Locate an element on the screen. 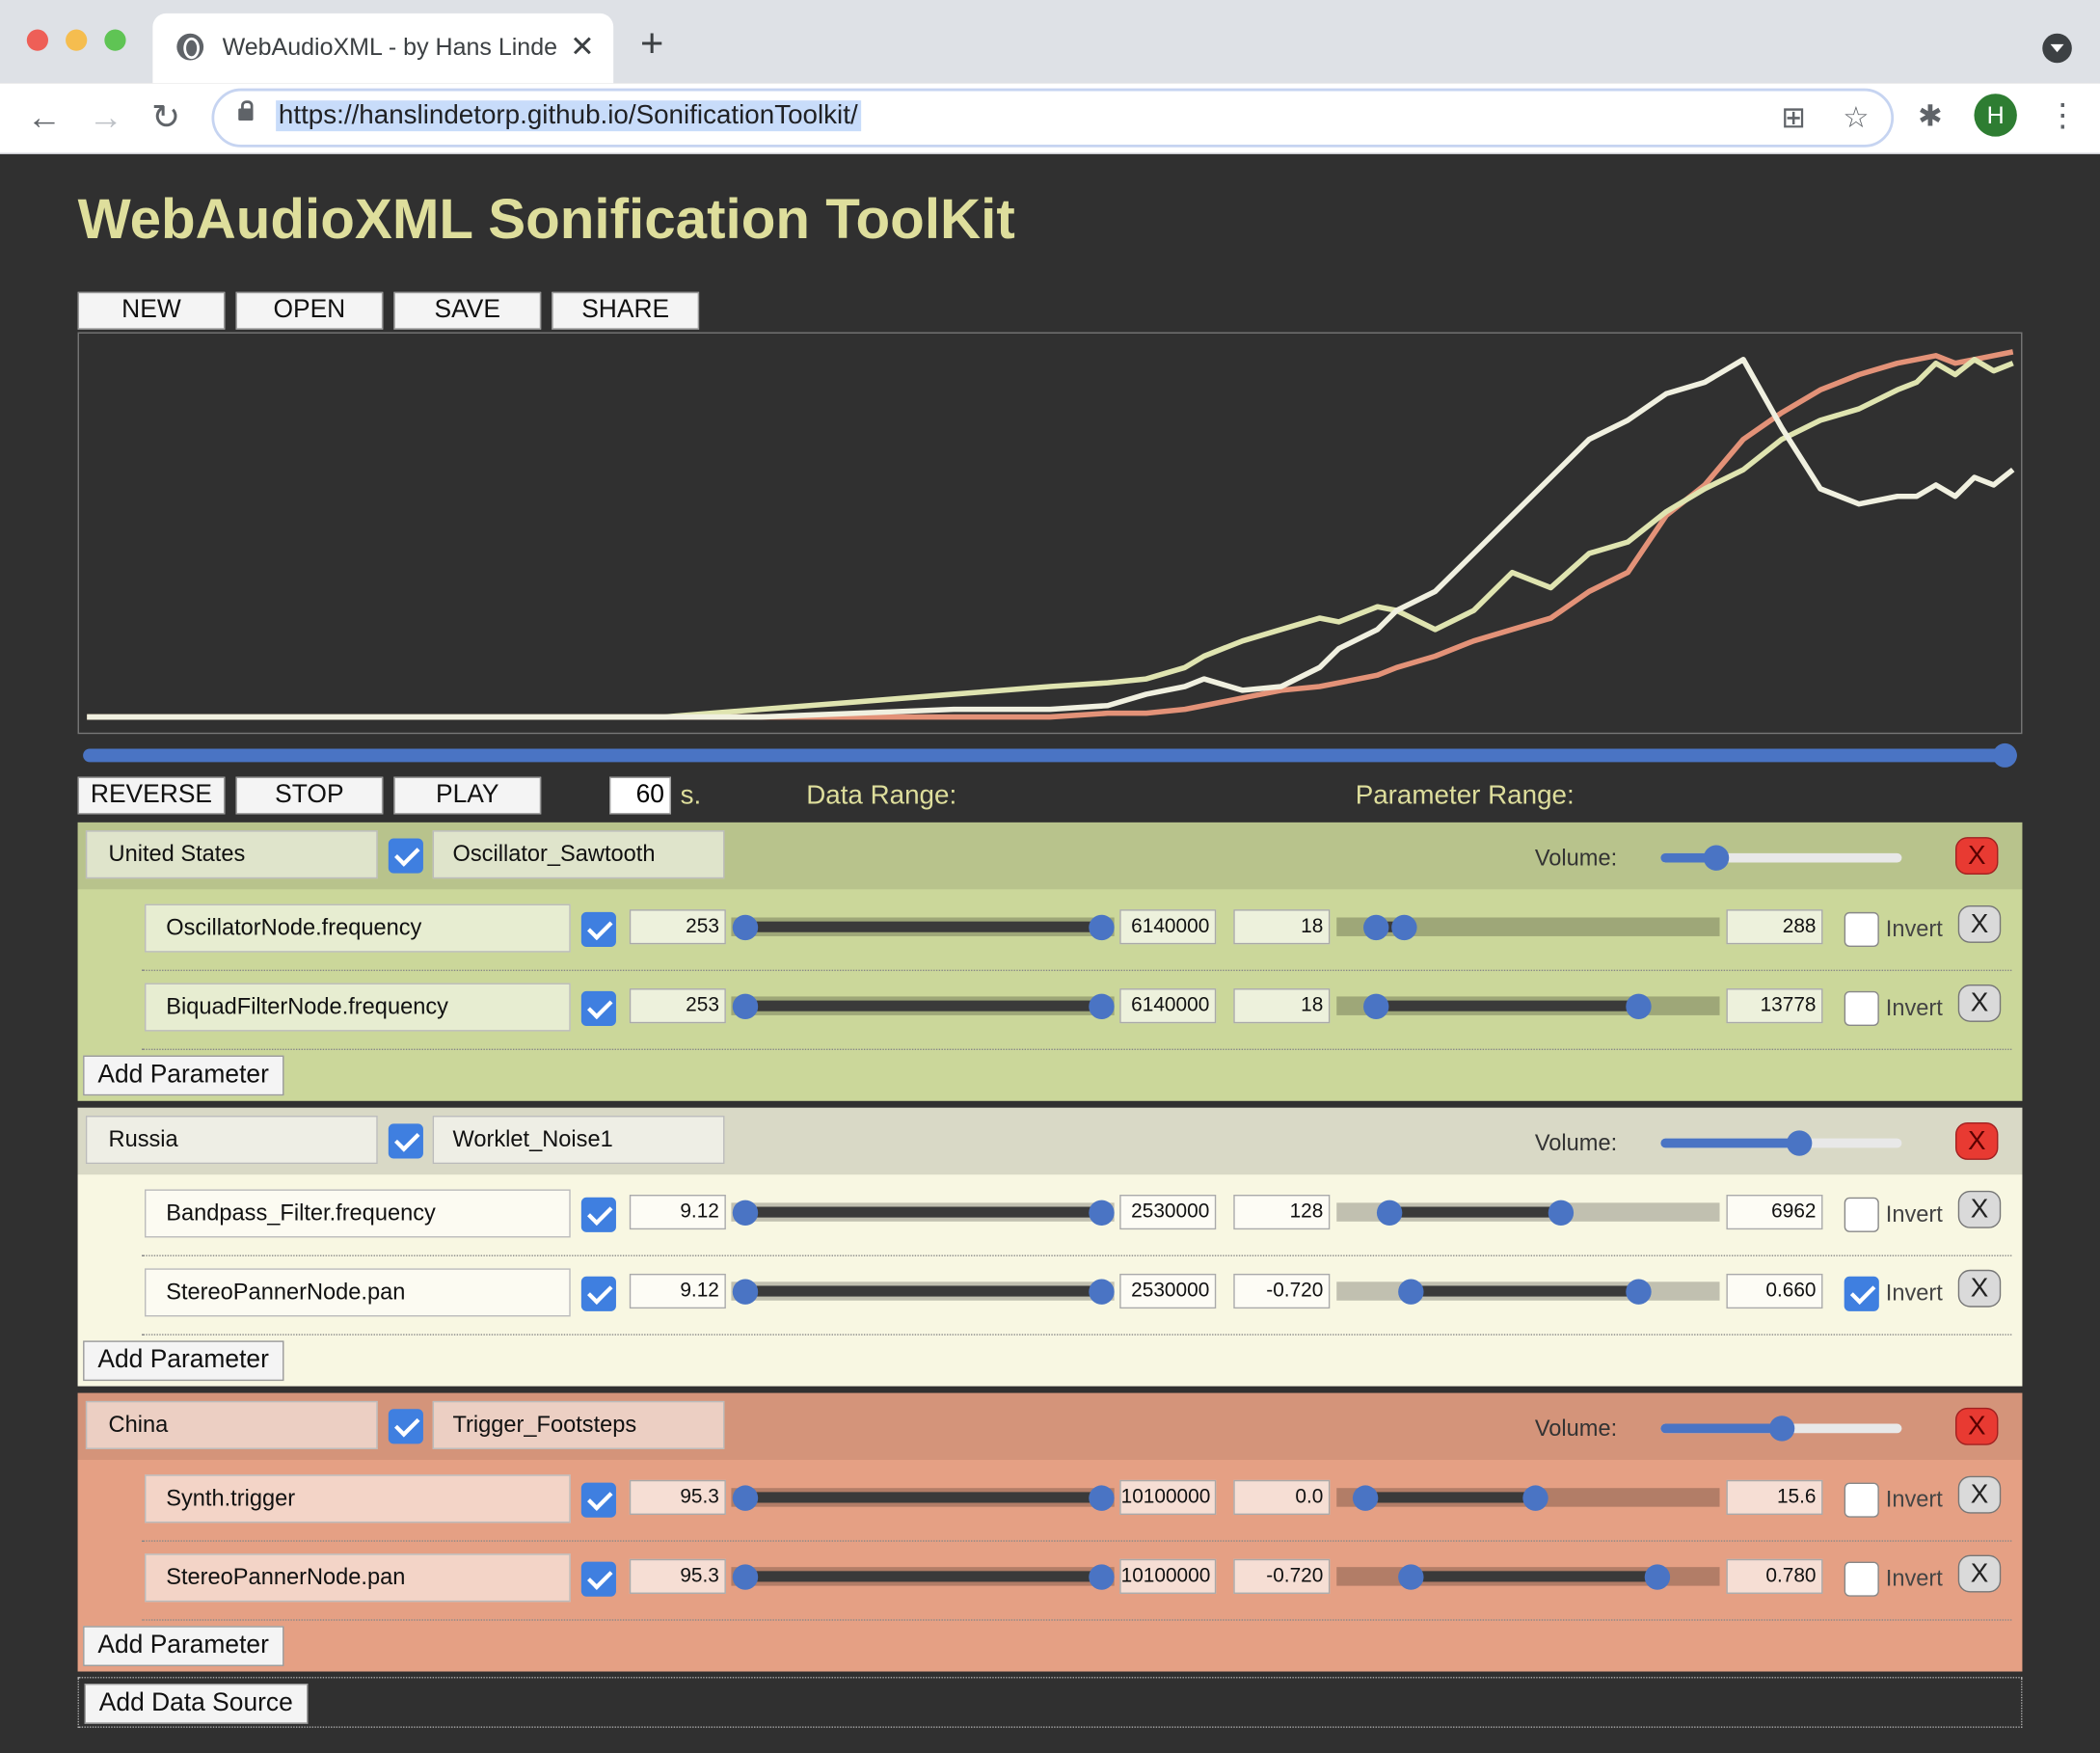 The width and height of the screenshot is (2100, 1753). param-max-input: 15.6 is located at coordinates (1774, 1497).